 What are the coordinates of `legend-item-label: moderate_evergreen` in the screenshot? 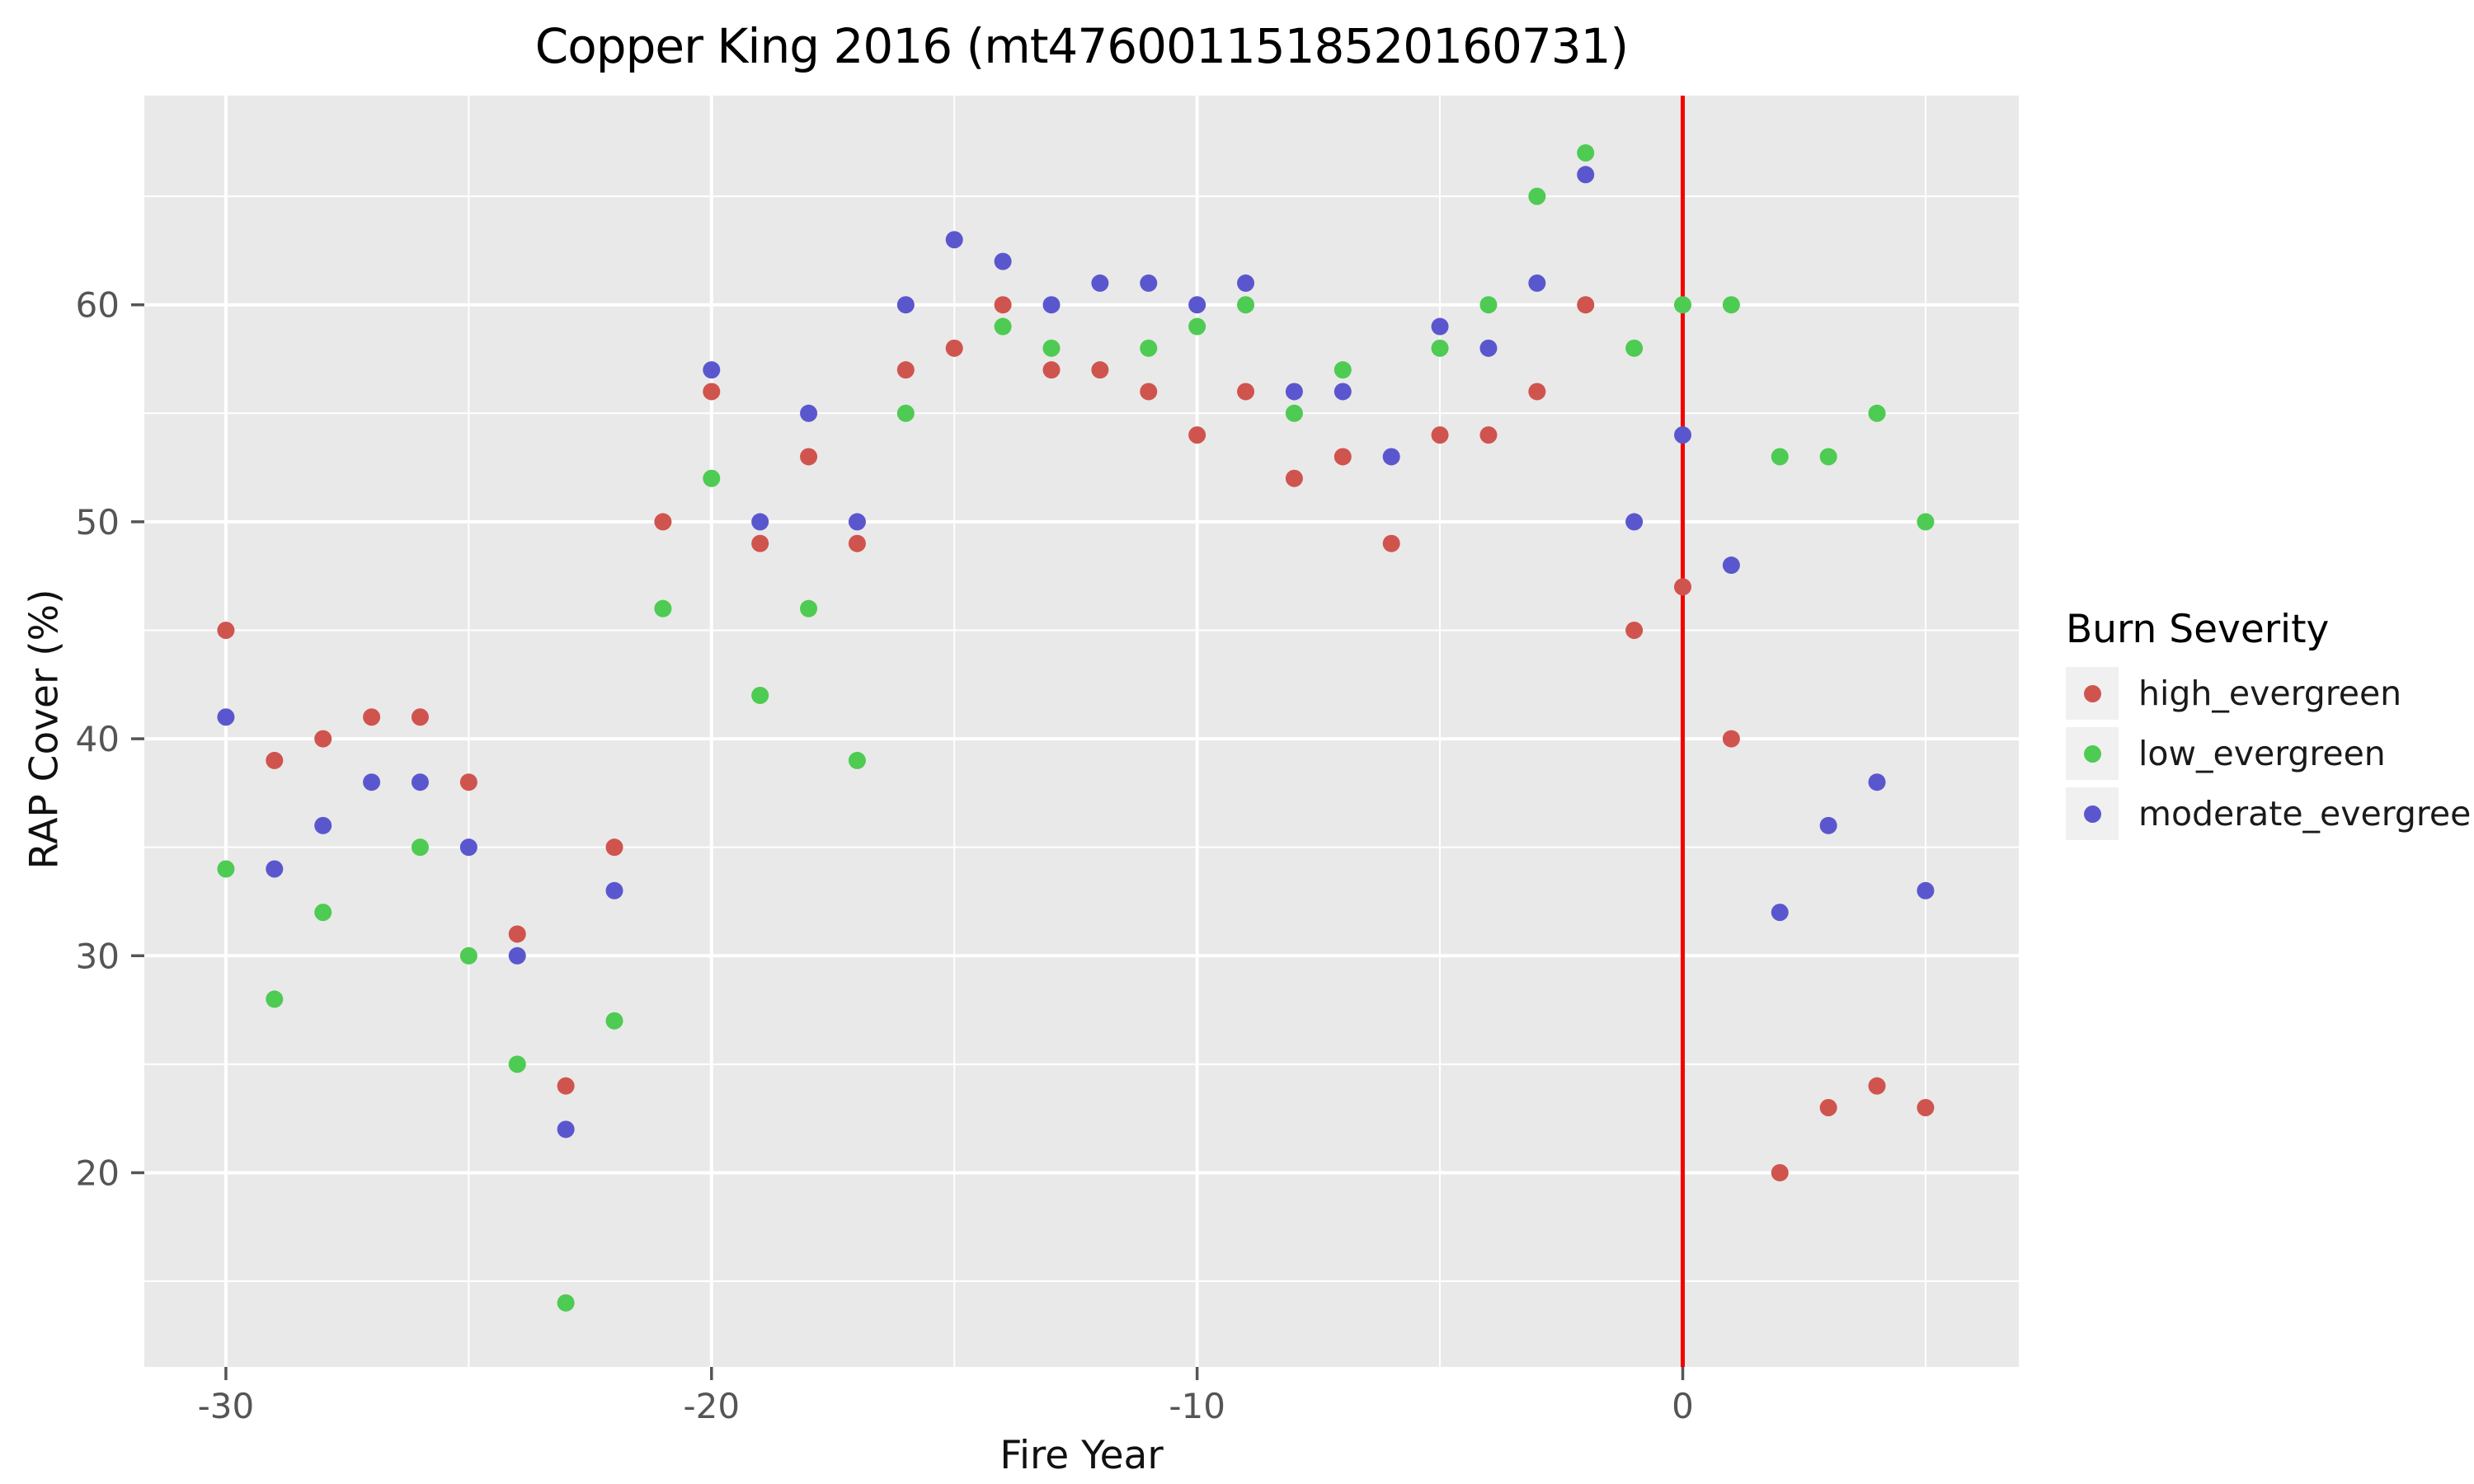 It's located at (2306, 814).